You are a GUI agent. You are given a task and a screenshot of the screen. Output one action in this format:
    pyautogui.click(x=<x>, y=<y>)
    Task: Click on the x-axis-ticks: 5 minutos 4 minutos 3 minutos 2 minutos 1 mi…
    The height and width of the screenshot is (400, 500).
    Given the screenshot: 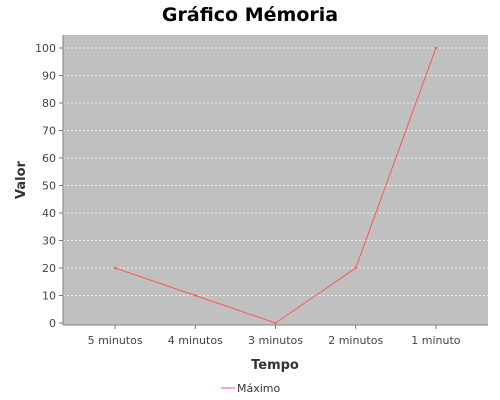 What is the action you would take?
    pyautogui.click(x=274, y=336)
    